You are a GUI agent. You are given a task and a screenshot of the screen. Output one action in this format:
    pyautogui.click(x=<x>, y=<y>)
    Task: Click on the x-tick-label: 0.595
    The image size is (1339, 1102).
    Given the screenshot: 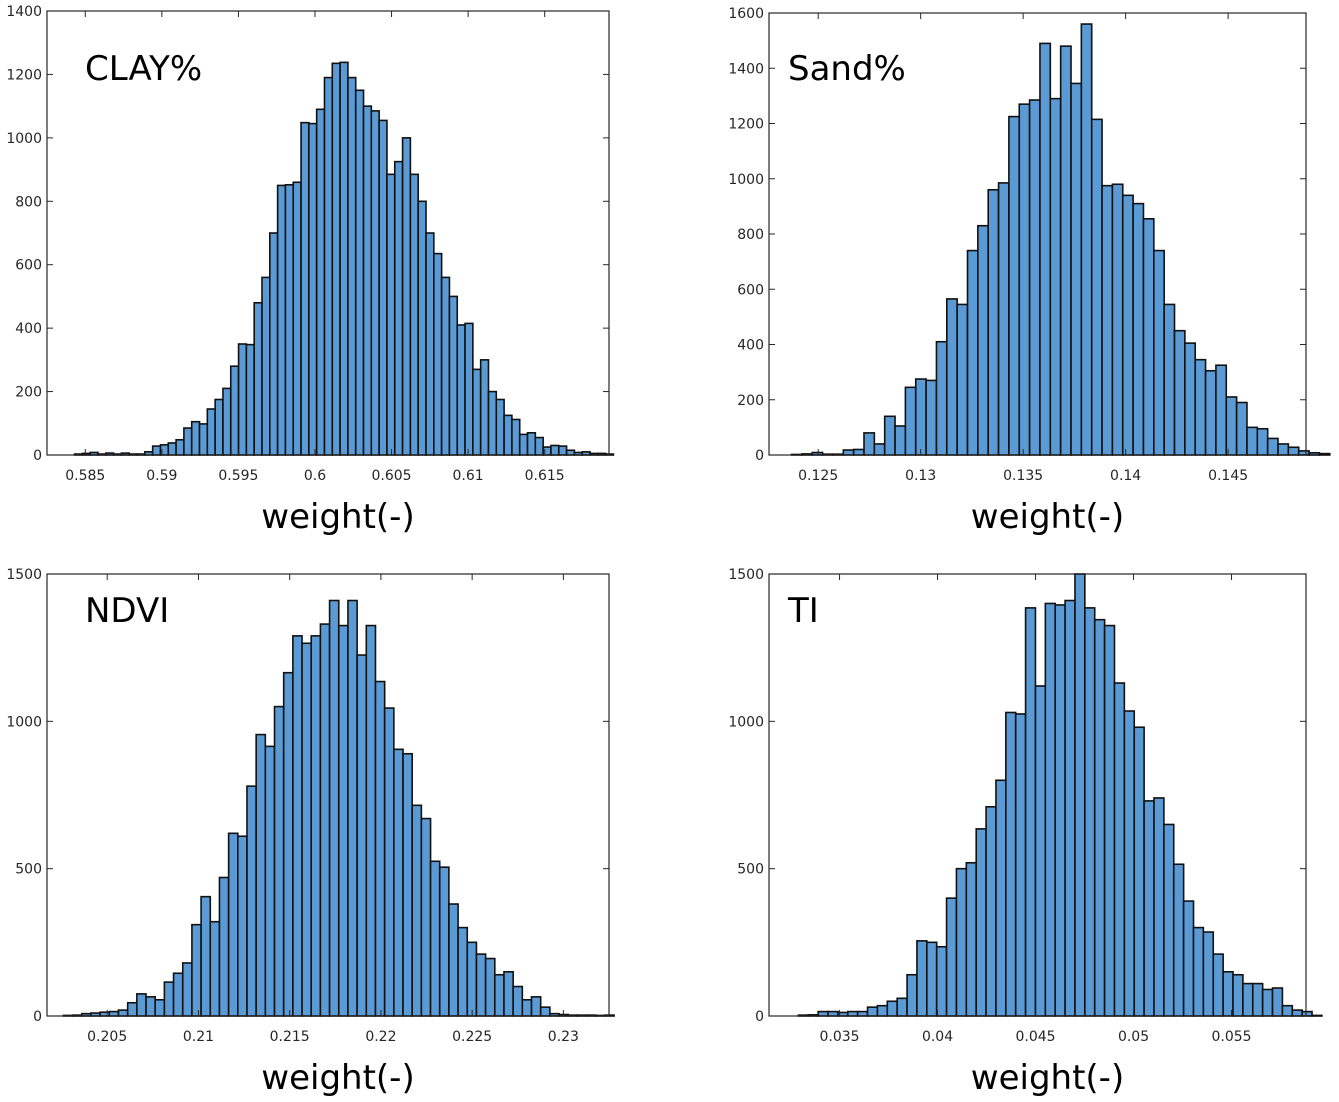 What is the action you would take?
    pyautogui.click(x=238, y=476)
    